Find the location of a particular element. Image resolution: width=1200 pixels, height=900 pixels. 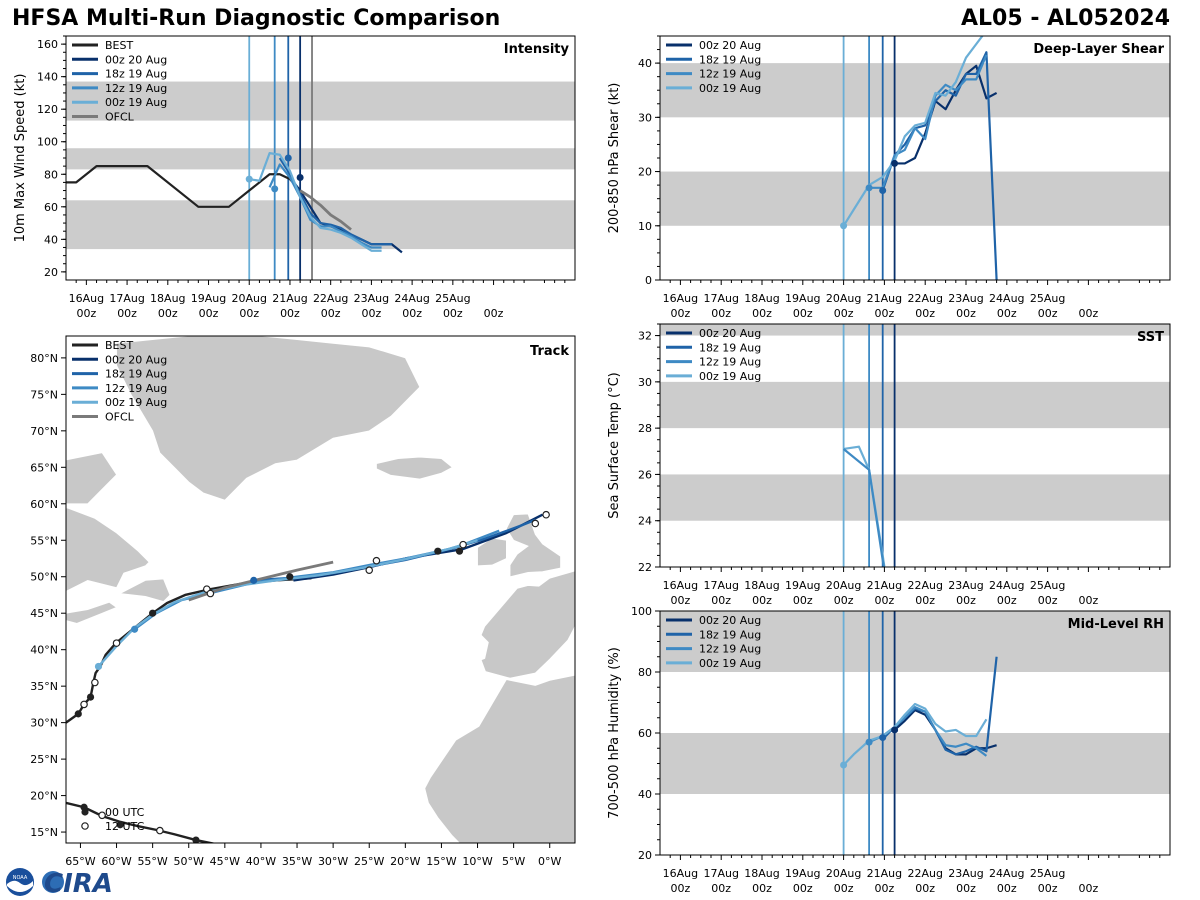

noaa-label: NOAA is located at coordinates (20, 878).